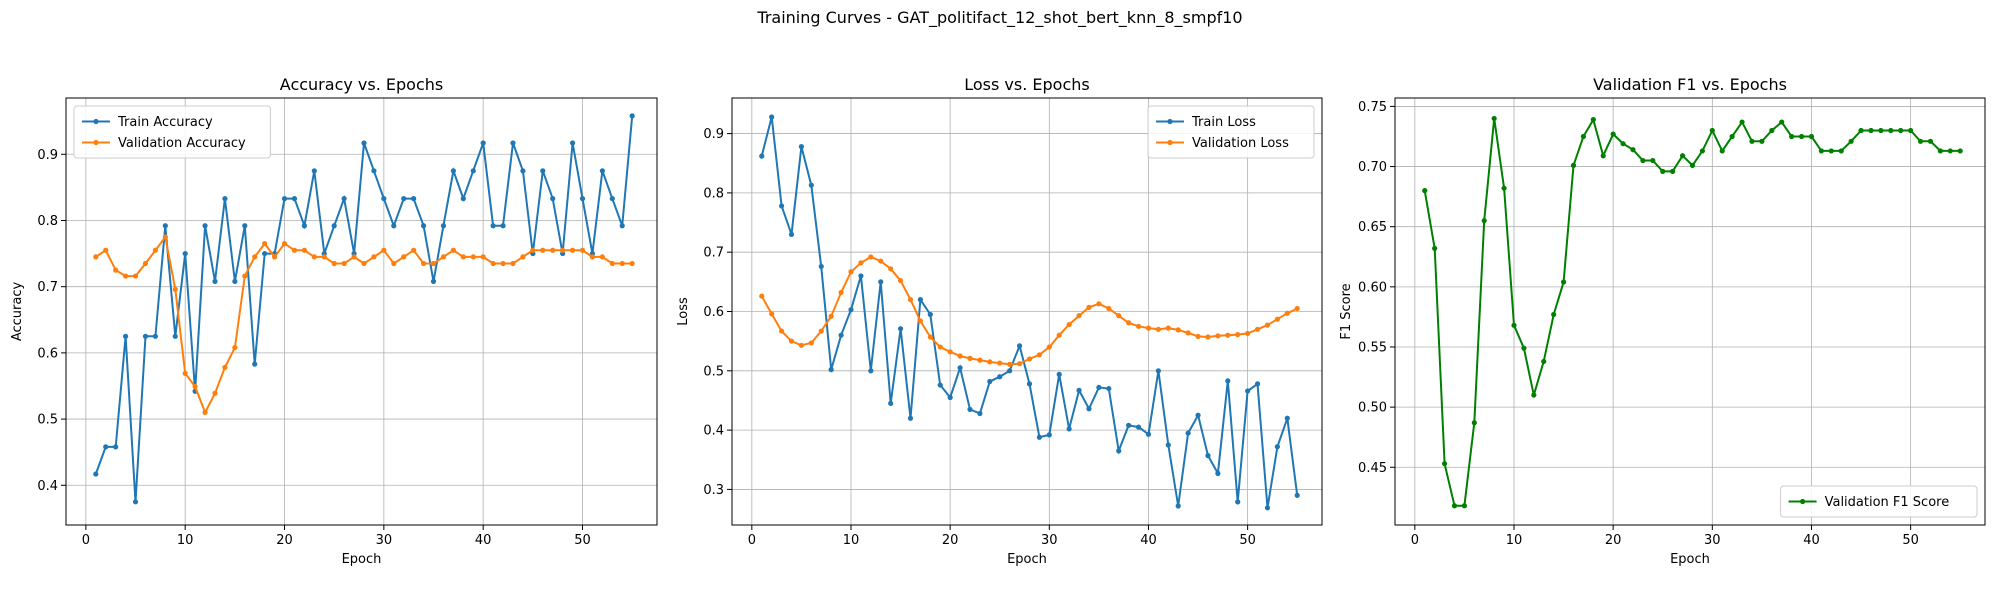 Image resolution: width=2000 pixels, height=600 pixels. I want to click on y-tick-label: 0.55, so click(1372, 347).